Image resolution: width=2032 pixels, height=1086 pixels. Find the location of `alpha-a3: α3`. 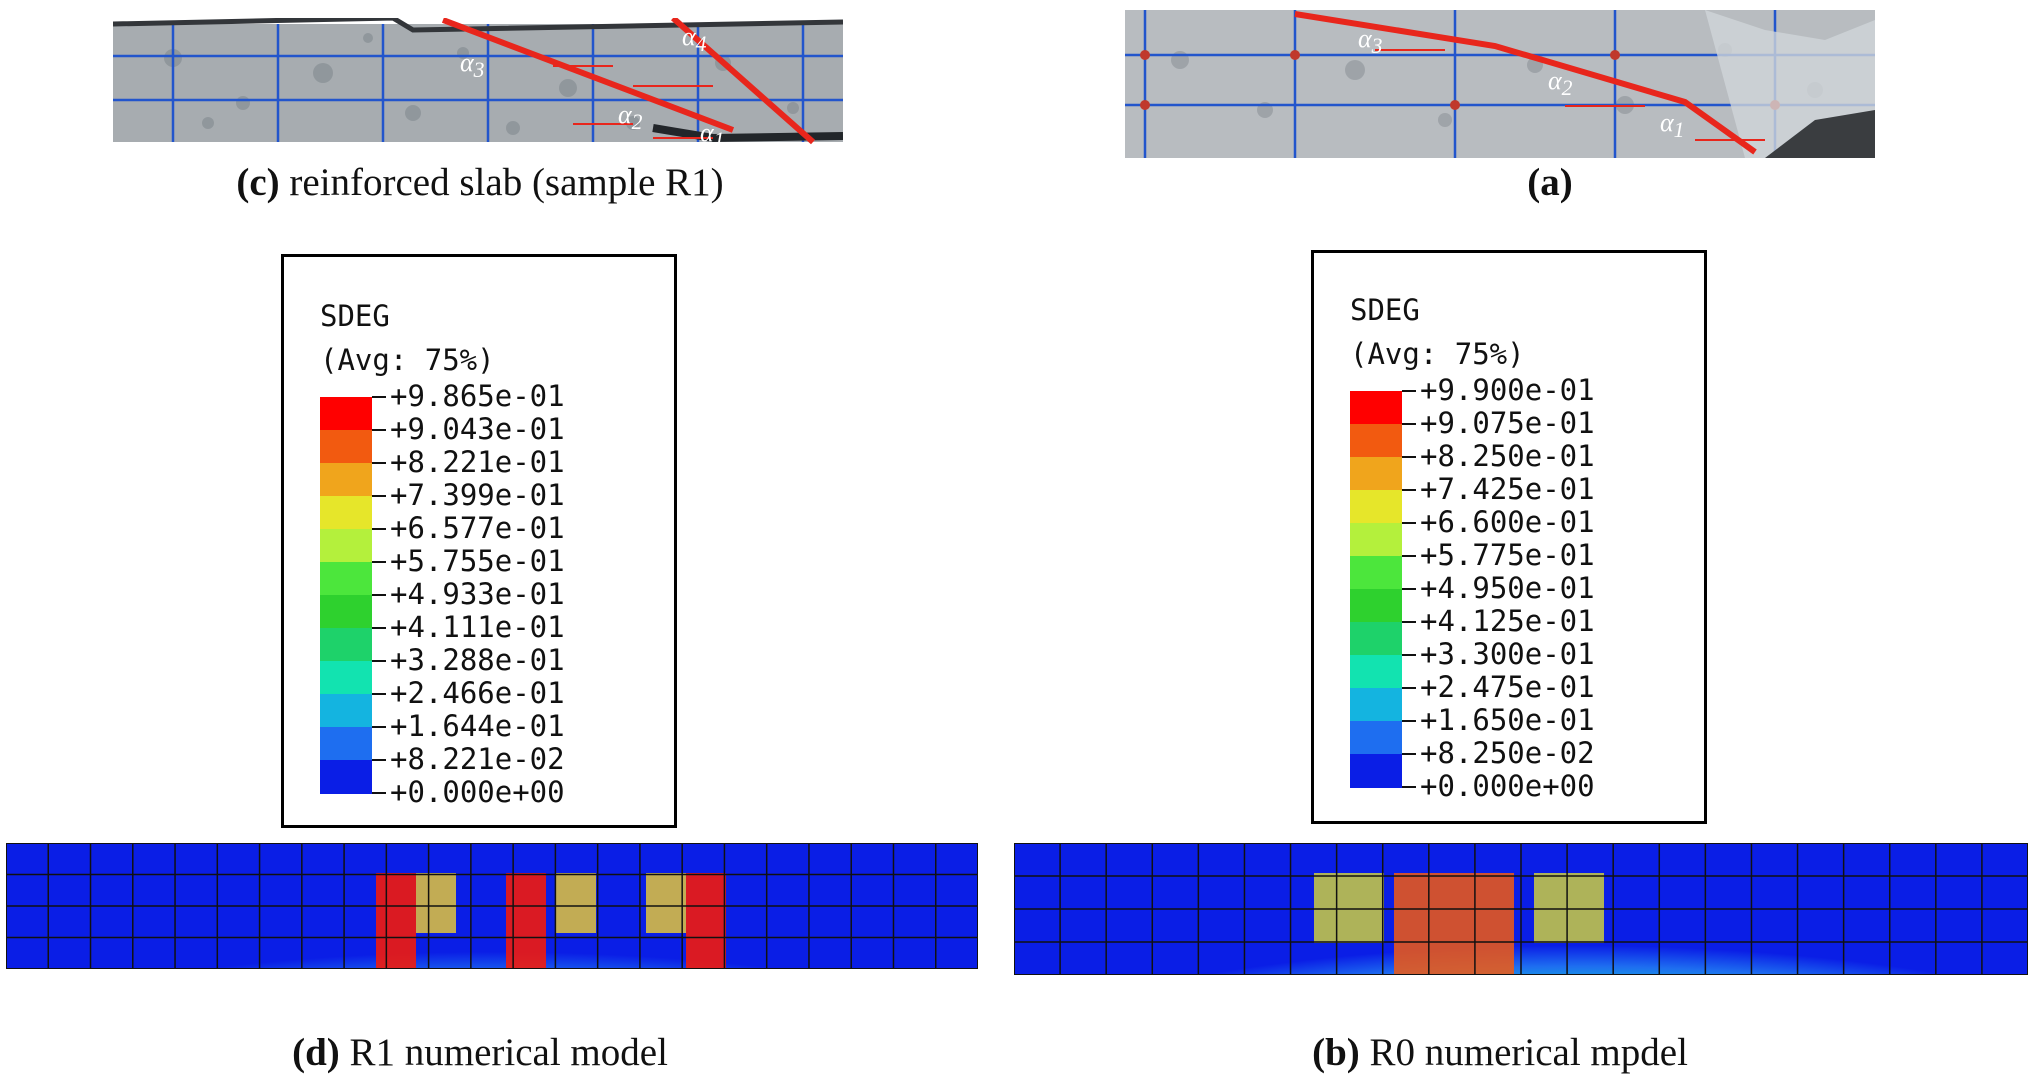

alpha-a3: α3 is located at coordinates (1370, 41).